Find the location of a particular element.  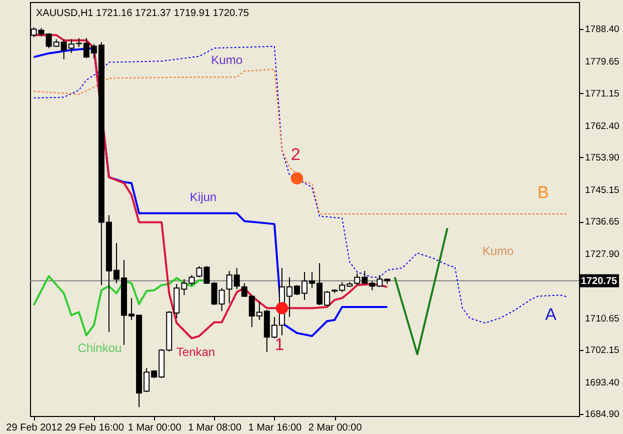

x-tick-label: 1 Mar 16:00 is located at coordinates (275, 428).